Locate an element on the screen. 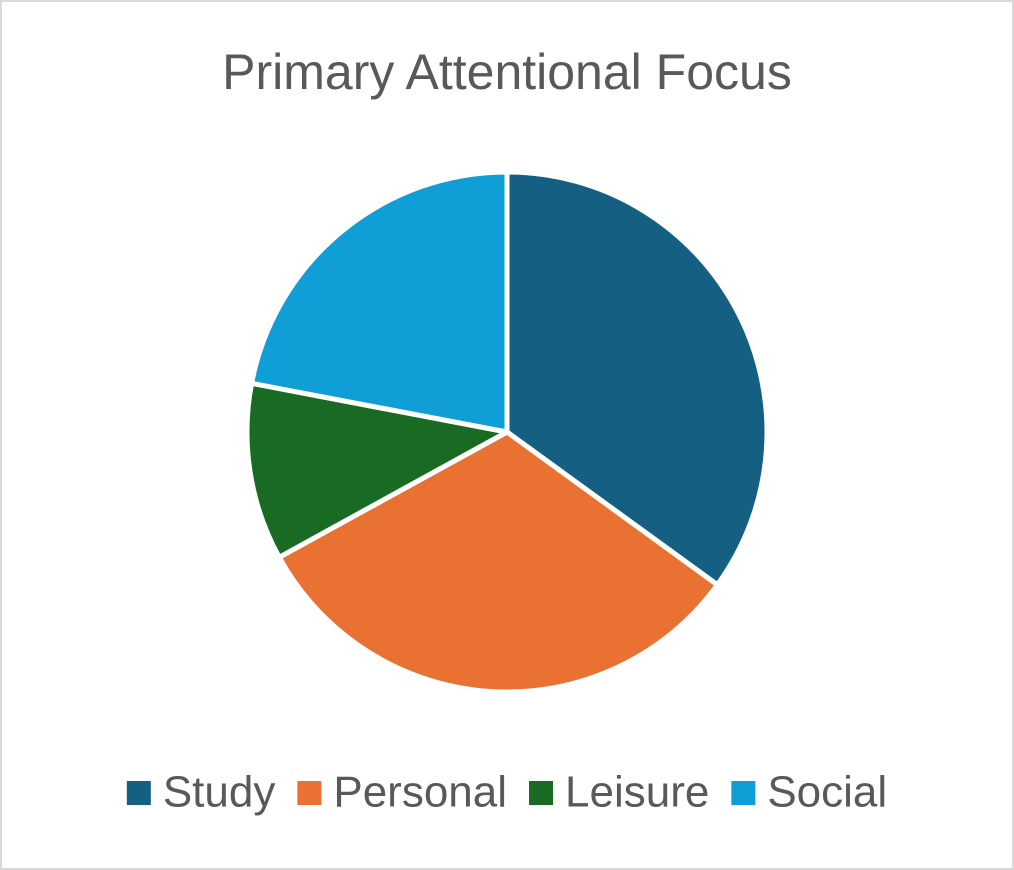 This screenshot has width=1014, height=870. legend: Study Personal Leisure Social is located at coordinates (506, 792).